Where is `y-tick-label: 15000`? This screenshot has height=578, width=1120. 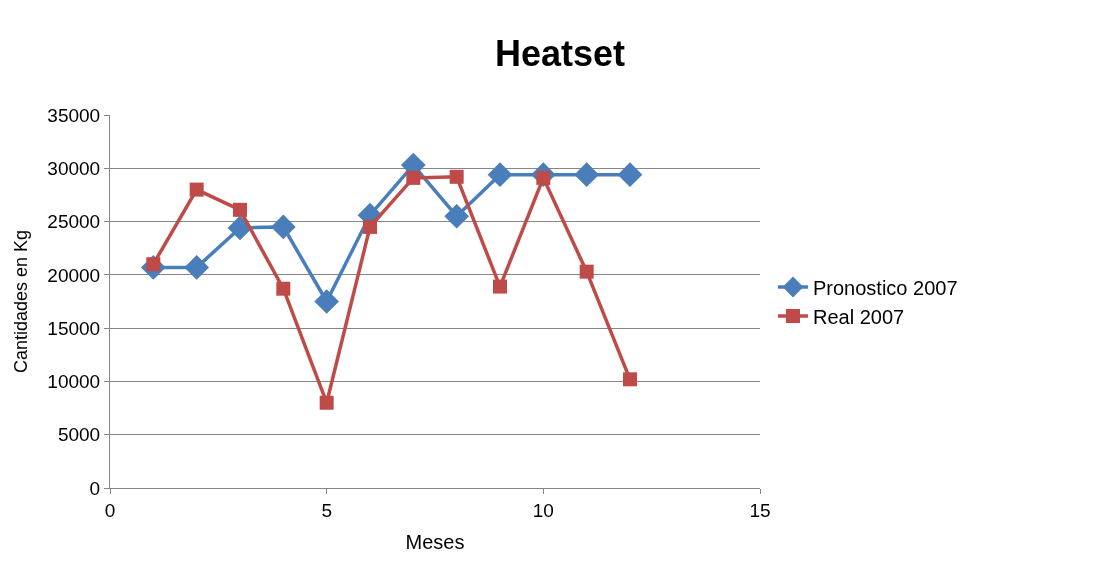 y-tick-label: 15000 is located at coordinates (74, 328).